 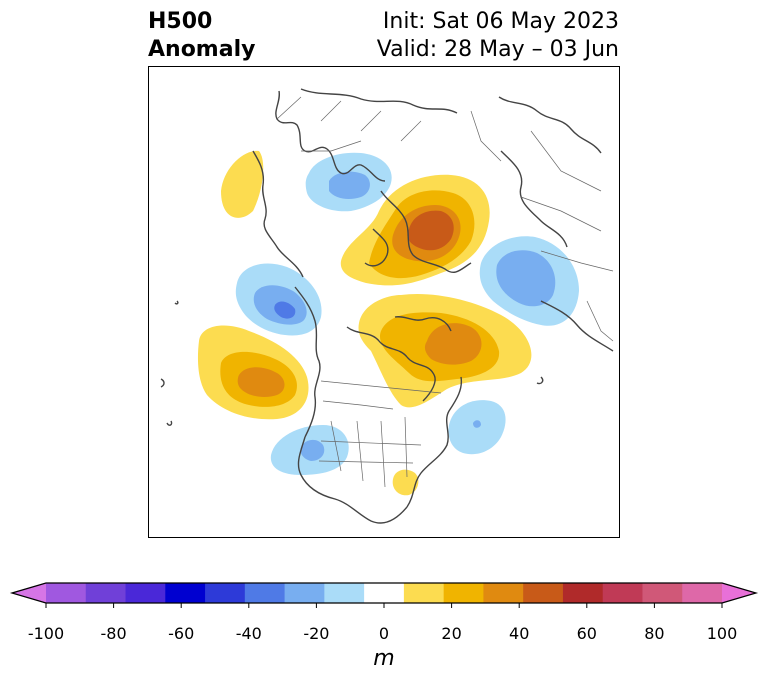 What do you see at coordinates (519, 633) in the screenshot?
I see `colorbar-tick-label: 40` at bounding box center [519, 633].